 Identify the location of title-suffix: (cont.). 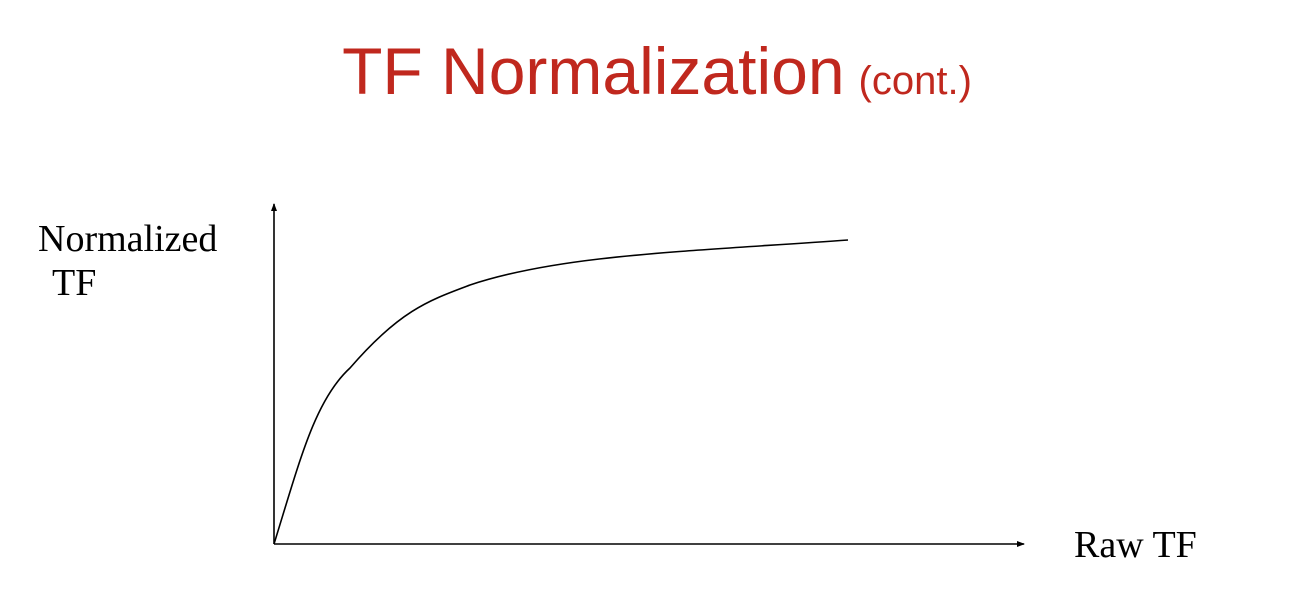
(915, 81).